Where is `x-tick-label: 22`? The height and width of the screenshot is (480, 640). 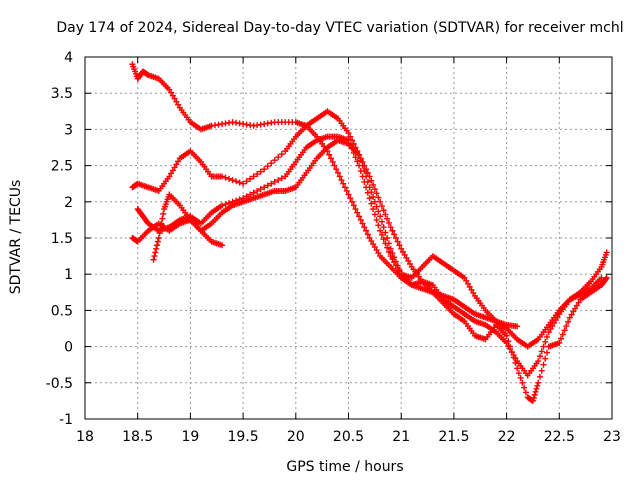 x-tick-label: 22 is located at coordinates (507, 437).